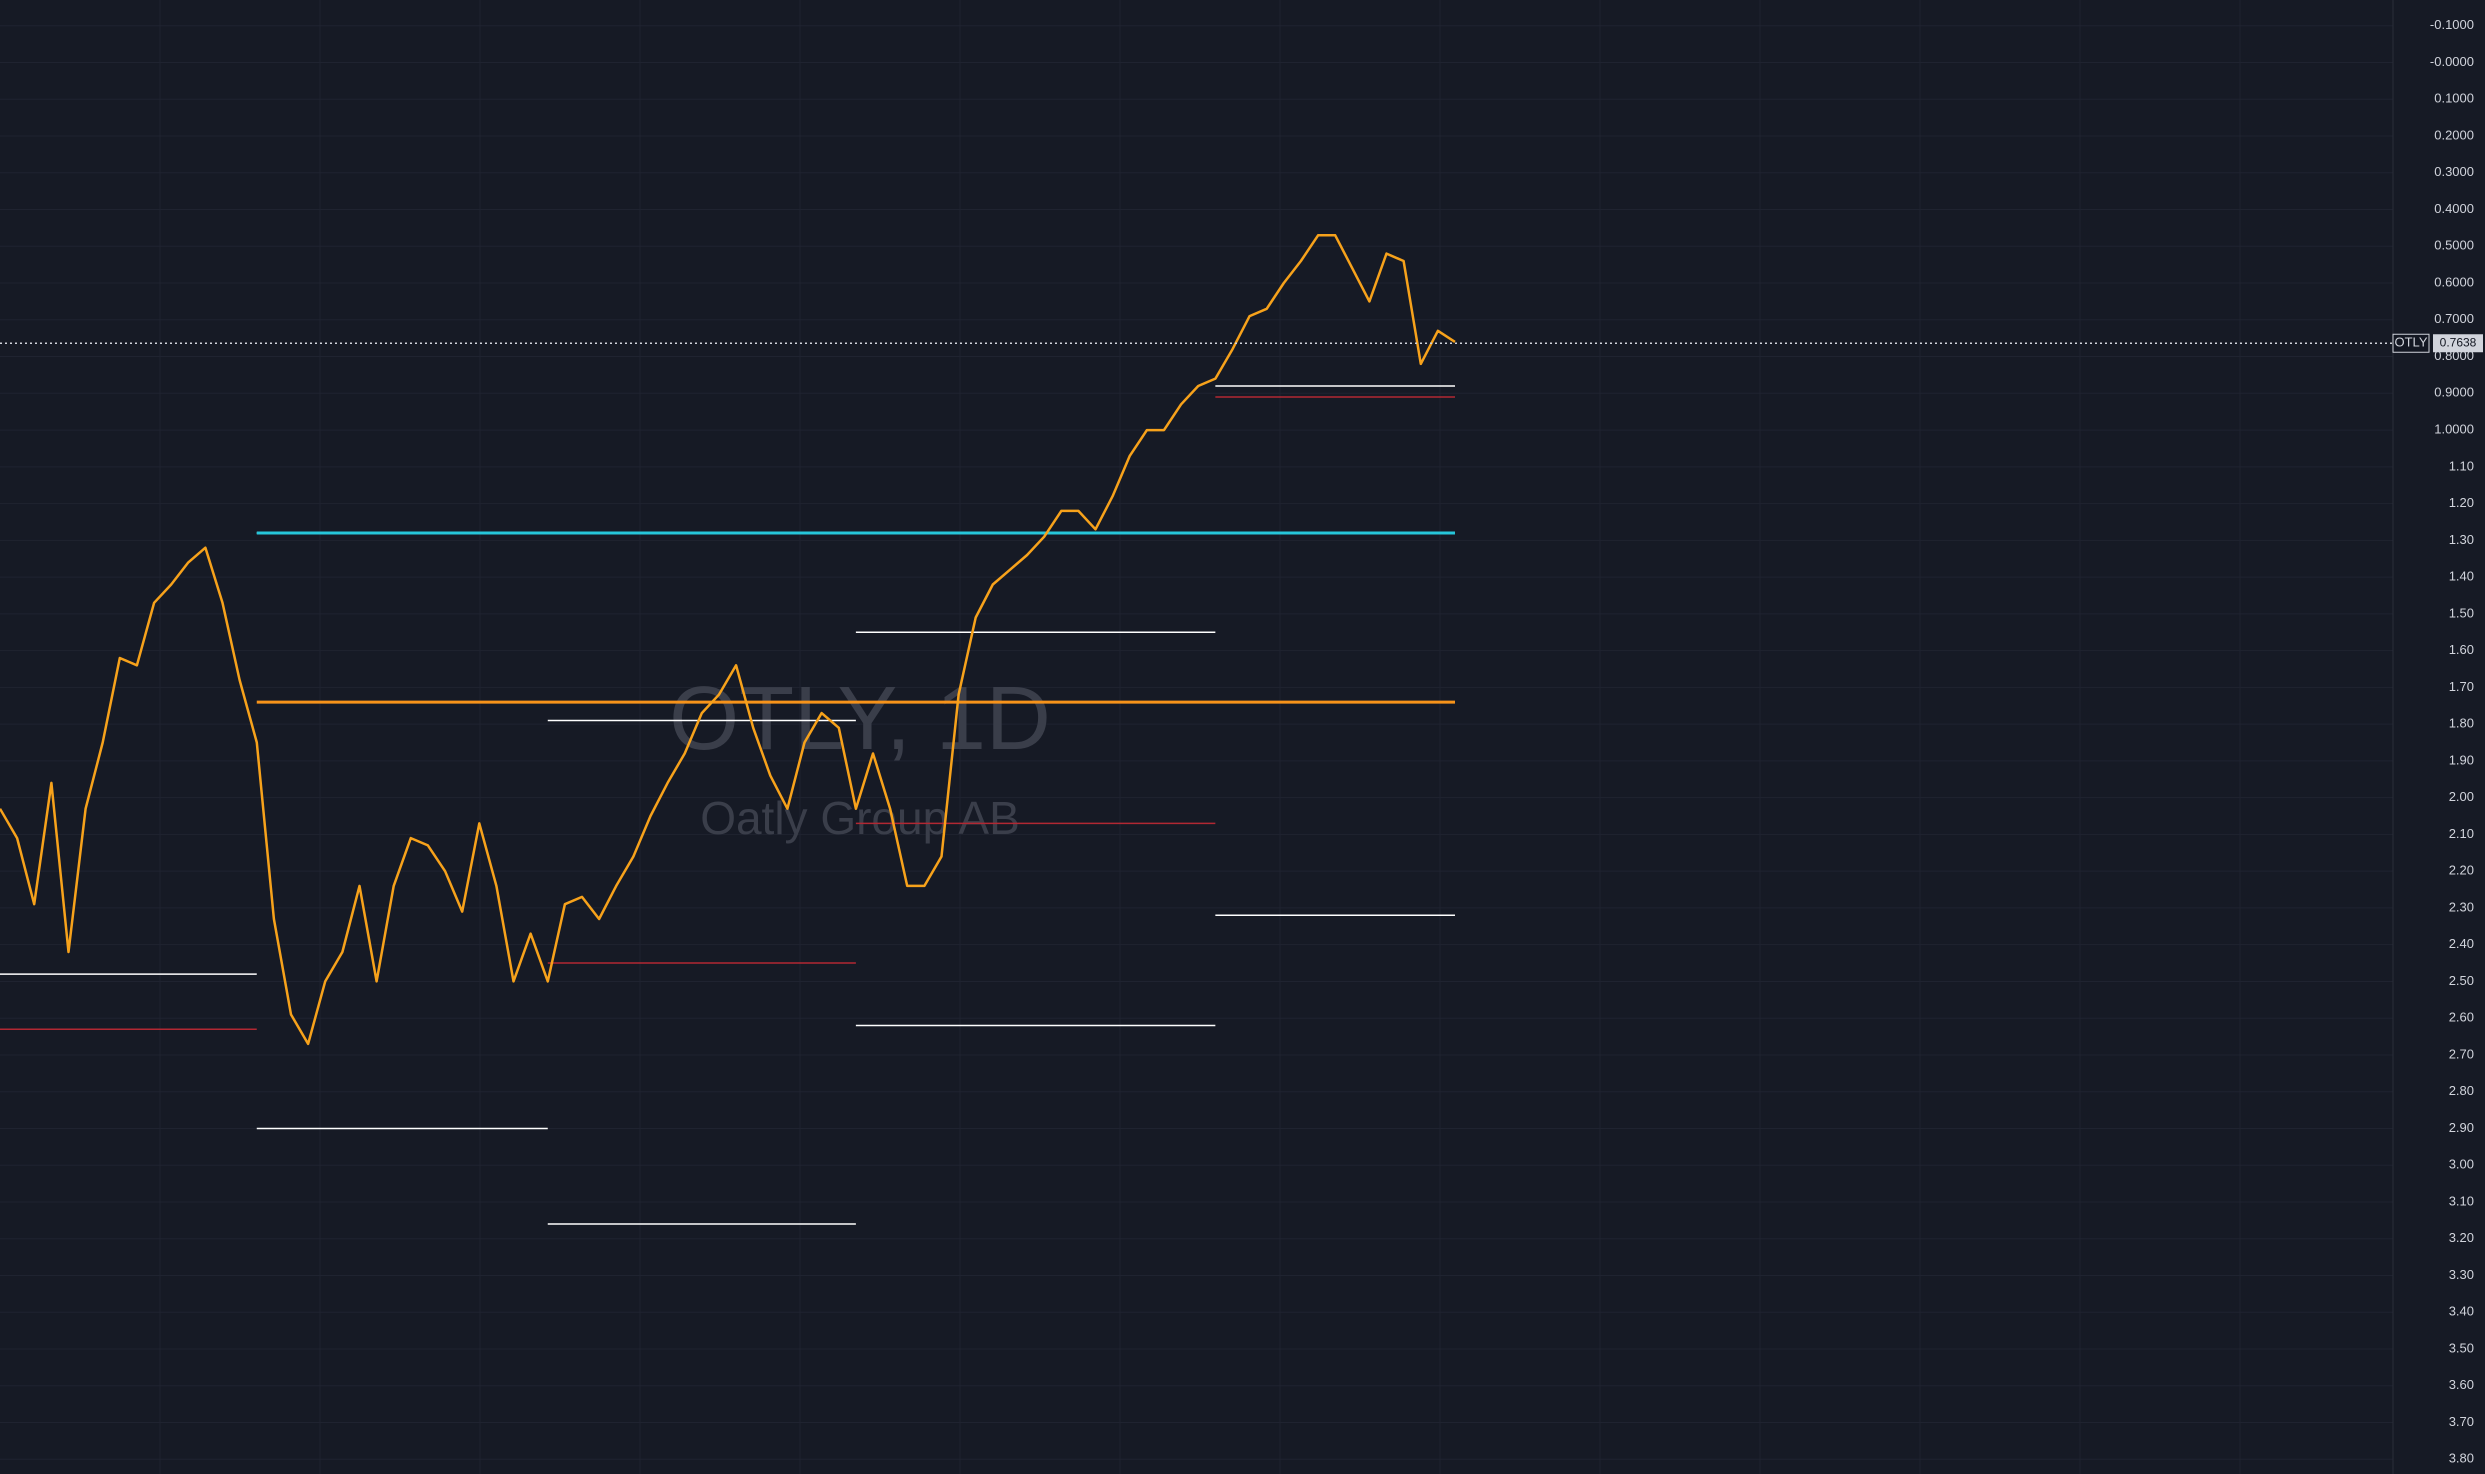  Describe the element at coordinates (2454, 134) in the screenshot. I see `y-tick-label: 0.2000` at that location.